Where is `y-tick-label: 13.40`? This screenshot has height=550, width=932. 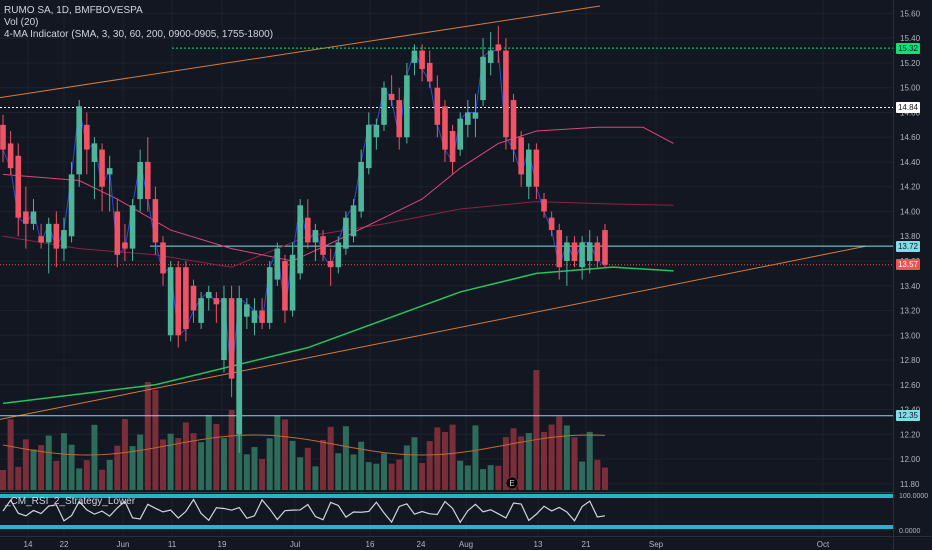
y-tick-label: 13.40 is located at coordinates (910, 286).